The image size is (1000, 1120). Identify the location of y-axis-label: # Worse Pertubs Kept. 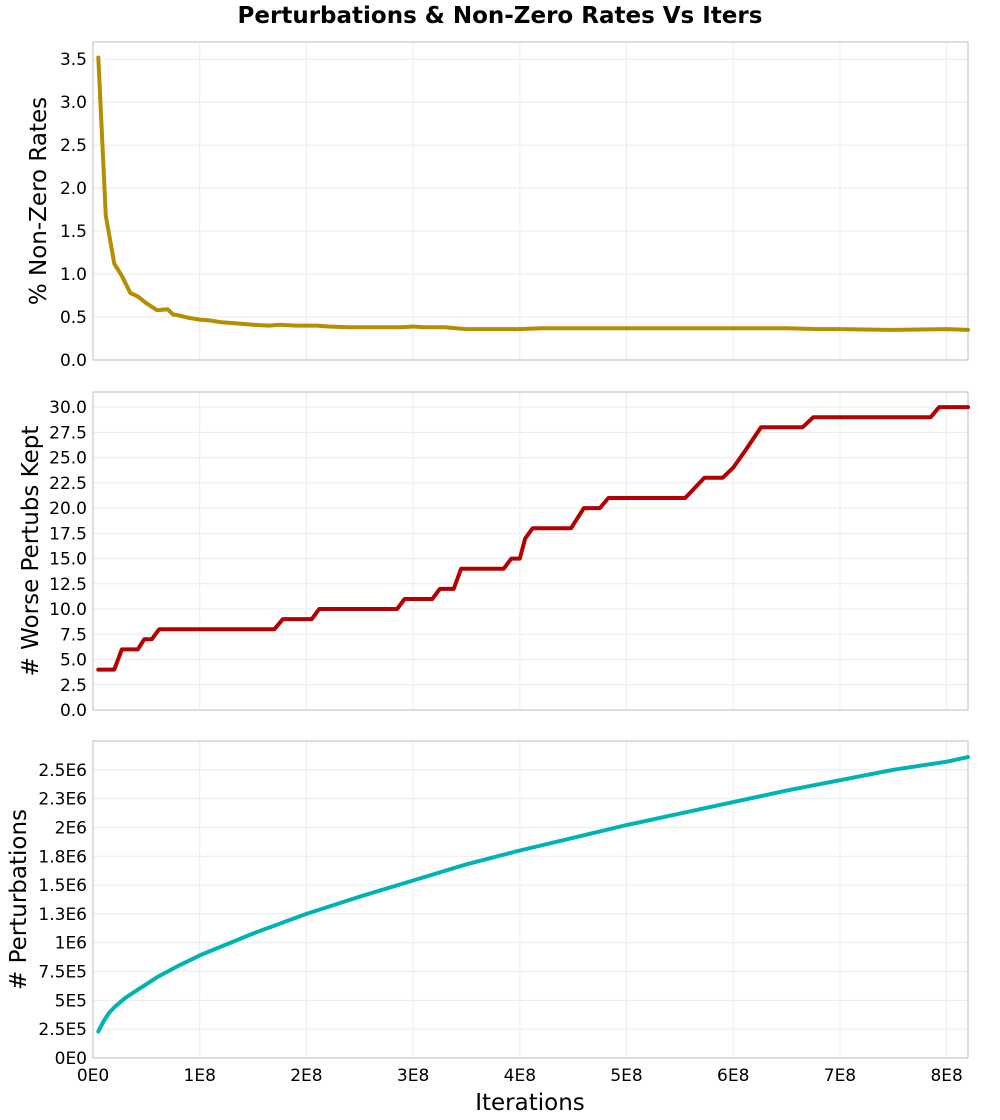
(31, 551).